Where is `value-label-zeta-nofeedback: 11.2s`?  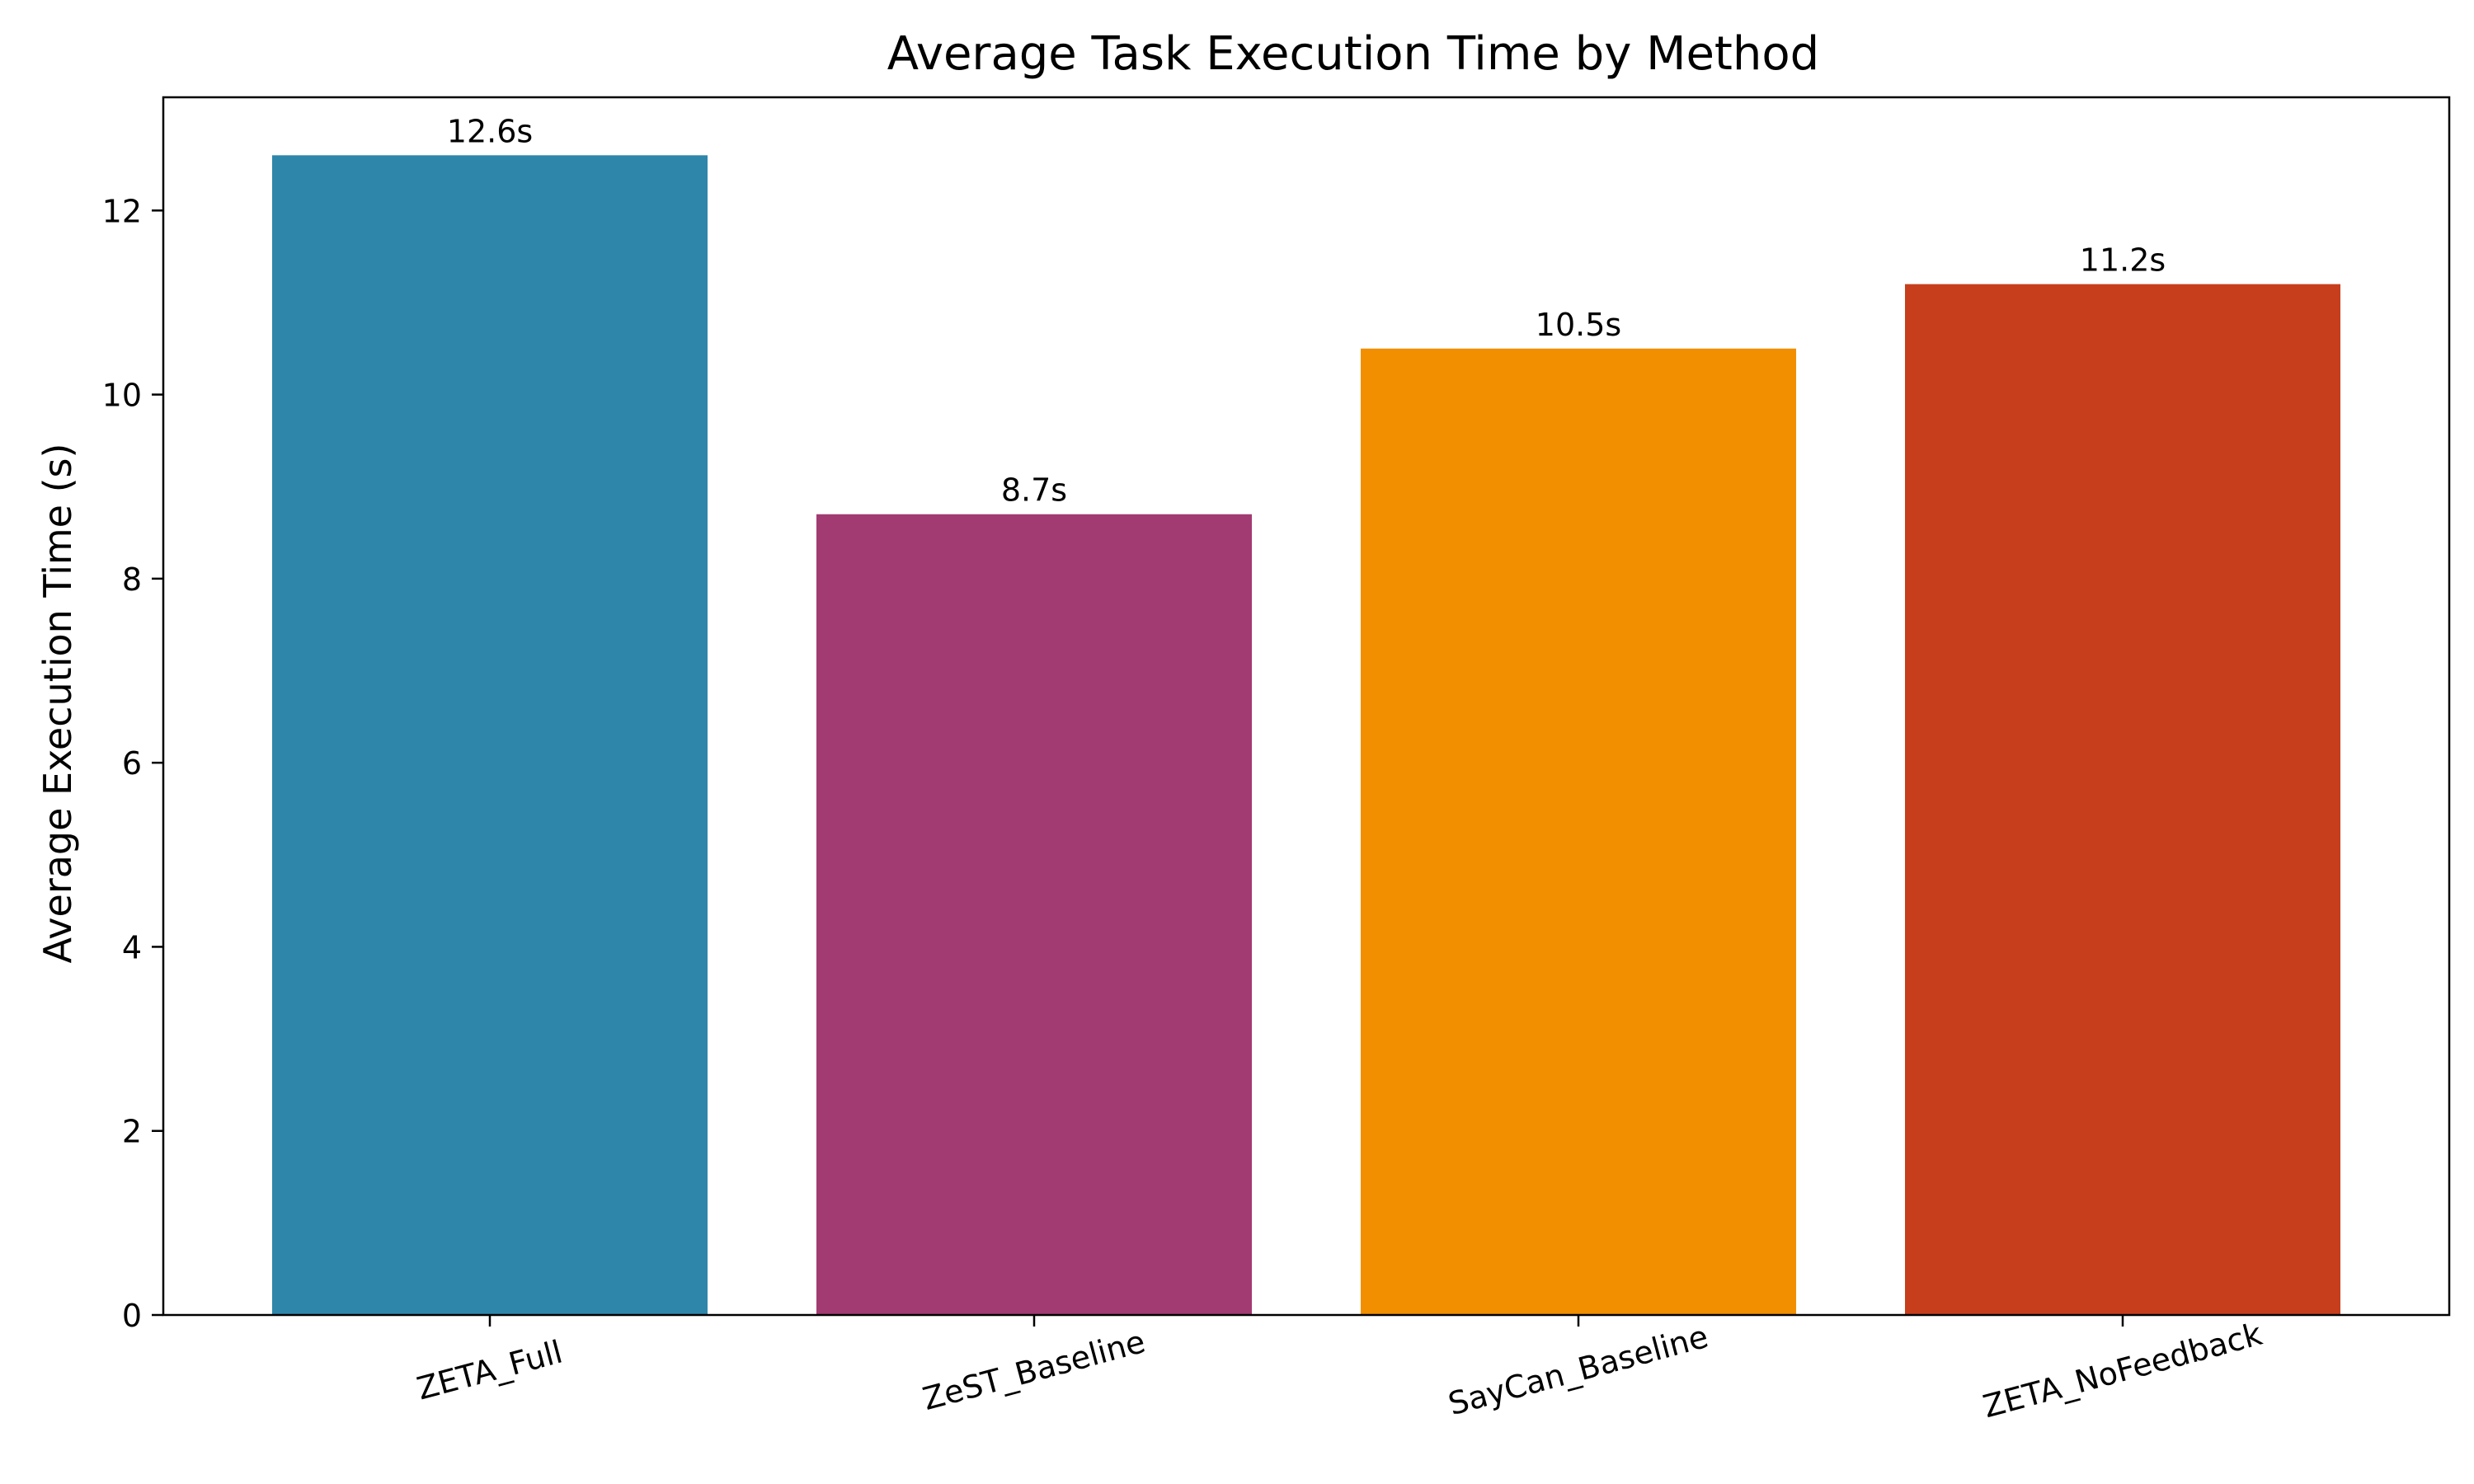
value-label-zeta-nofeedback: 11.2s is located at coordinates (2123, 260).